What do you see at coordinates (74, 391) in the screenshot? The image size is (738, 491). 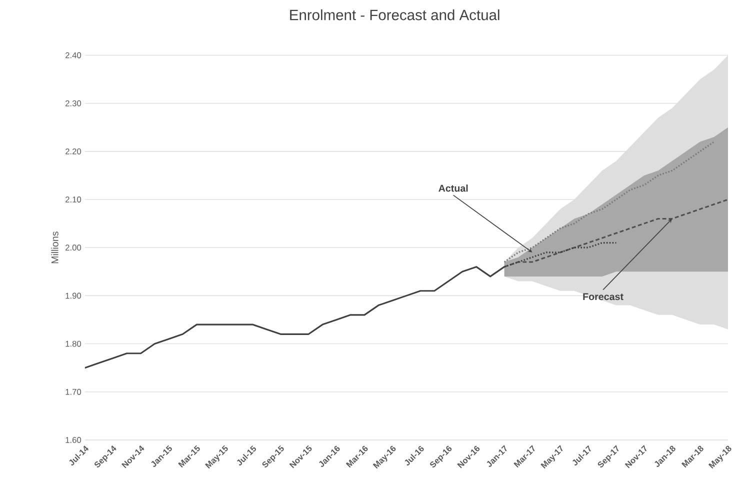 I see `y-tick-label: 1.70` at bounding box center [74, 391].